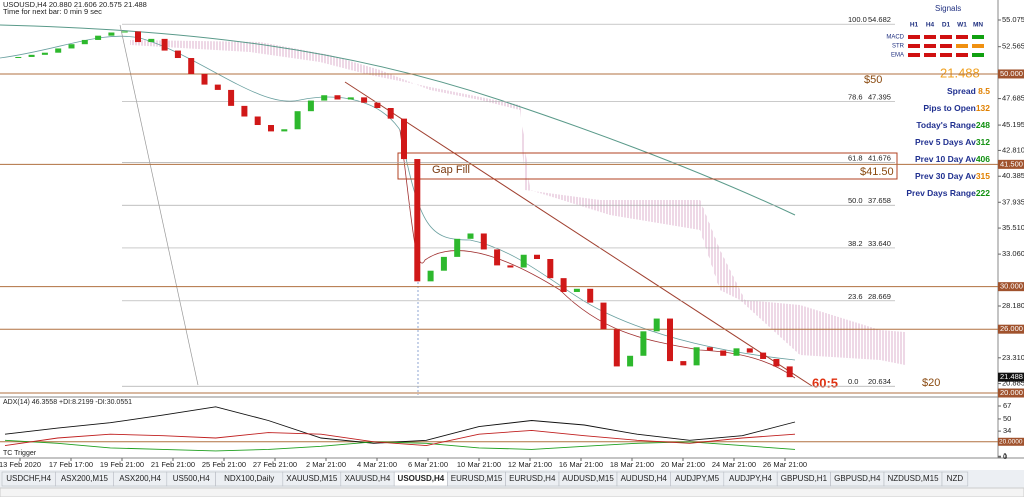  What do you see at coordinates (953, 125) in the screenshot?
I see `info-row: Today's Range248` at bounding box center [953, 125].